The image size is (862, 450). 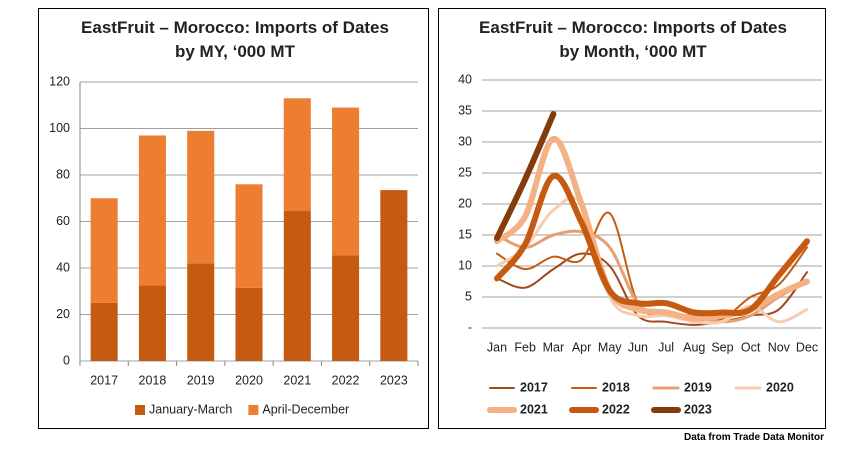 What do you see at coordinates (465, 265) in the screenshot?
I see `y-tick-label: 10` at bounding box center [465, 265].